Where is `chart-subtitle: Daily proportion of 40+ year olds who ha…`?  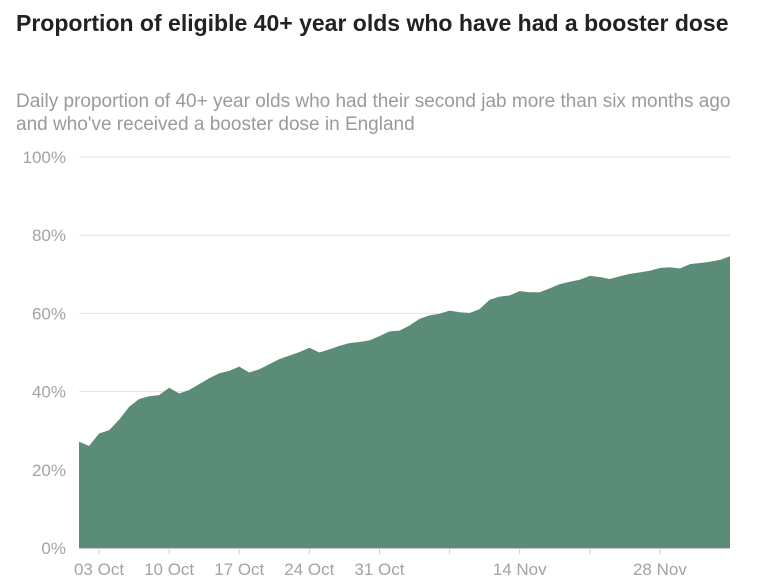
chart-subtitle: Daily proportion of 40+ year olds who ha… is located at coordinates (373, 113).